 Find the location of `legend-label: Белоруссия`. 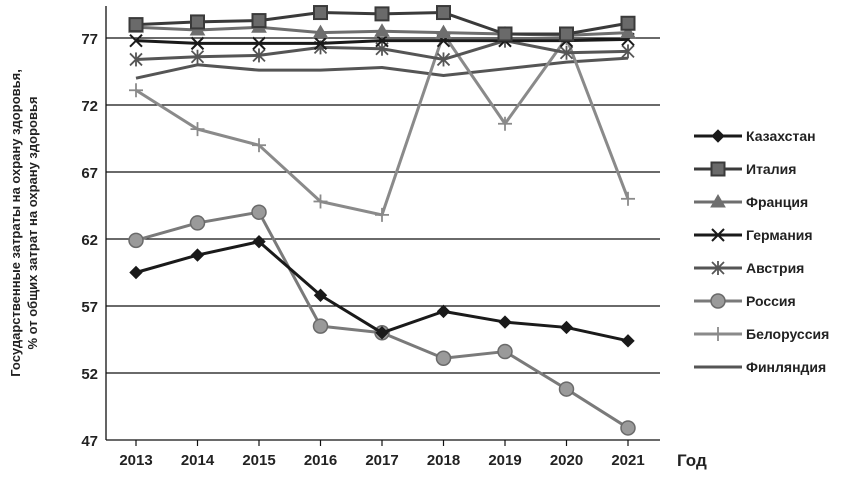

legend-label: Белоруссия is located at coordinates (787, 334).